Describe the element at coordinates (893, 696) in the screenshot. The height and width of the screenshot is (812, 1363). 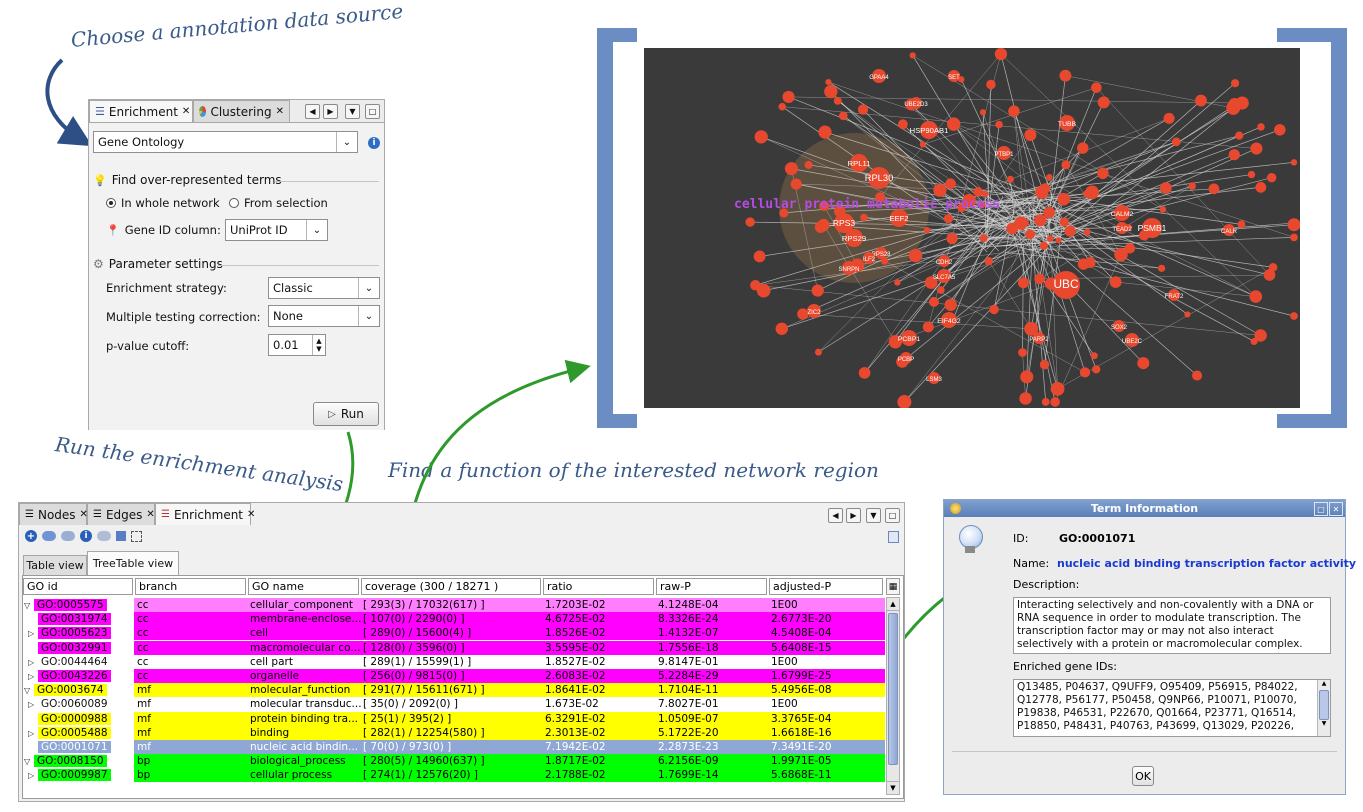
I see `table-scrollbar: ▲ ▼` at that location.